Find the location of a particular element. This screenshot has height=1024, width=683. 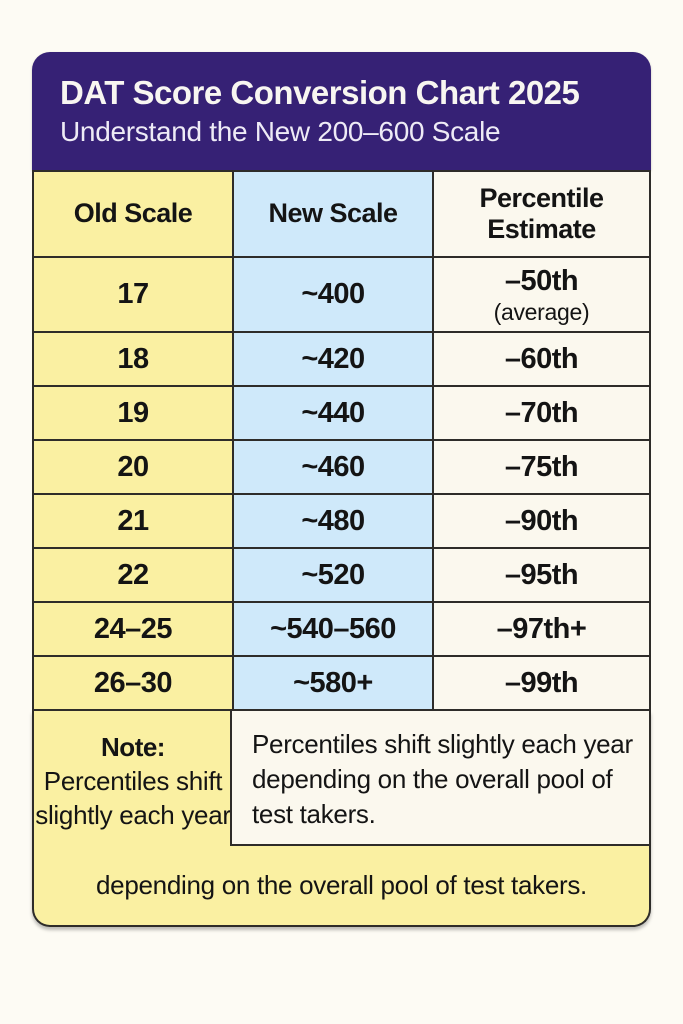

old-scale-value: 18 is located at coordinates (133, 358).